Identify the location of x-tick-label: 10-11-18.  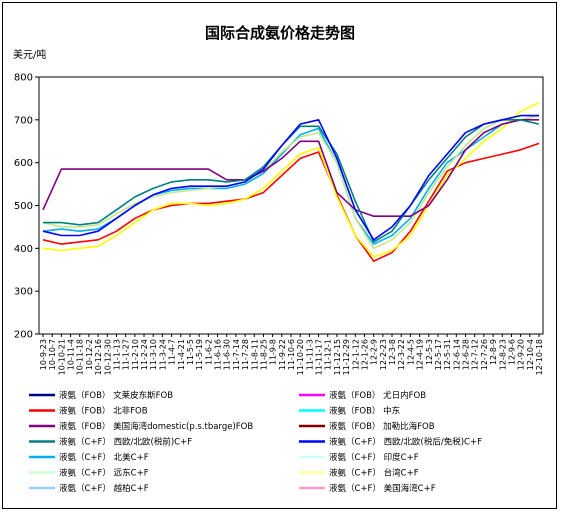
(80, 357).